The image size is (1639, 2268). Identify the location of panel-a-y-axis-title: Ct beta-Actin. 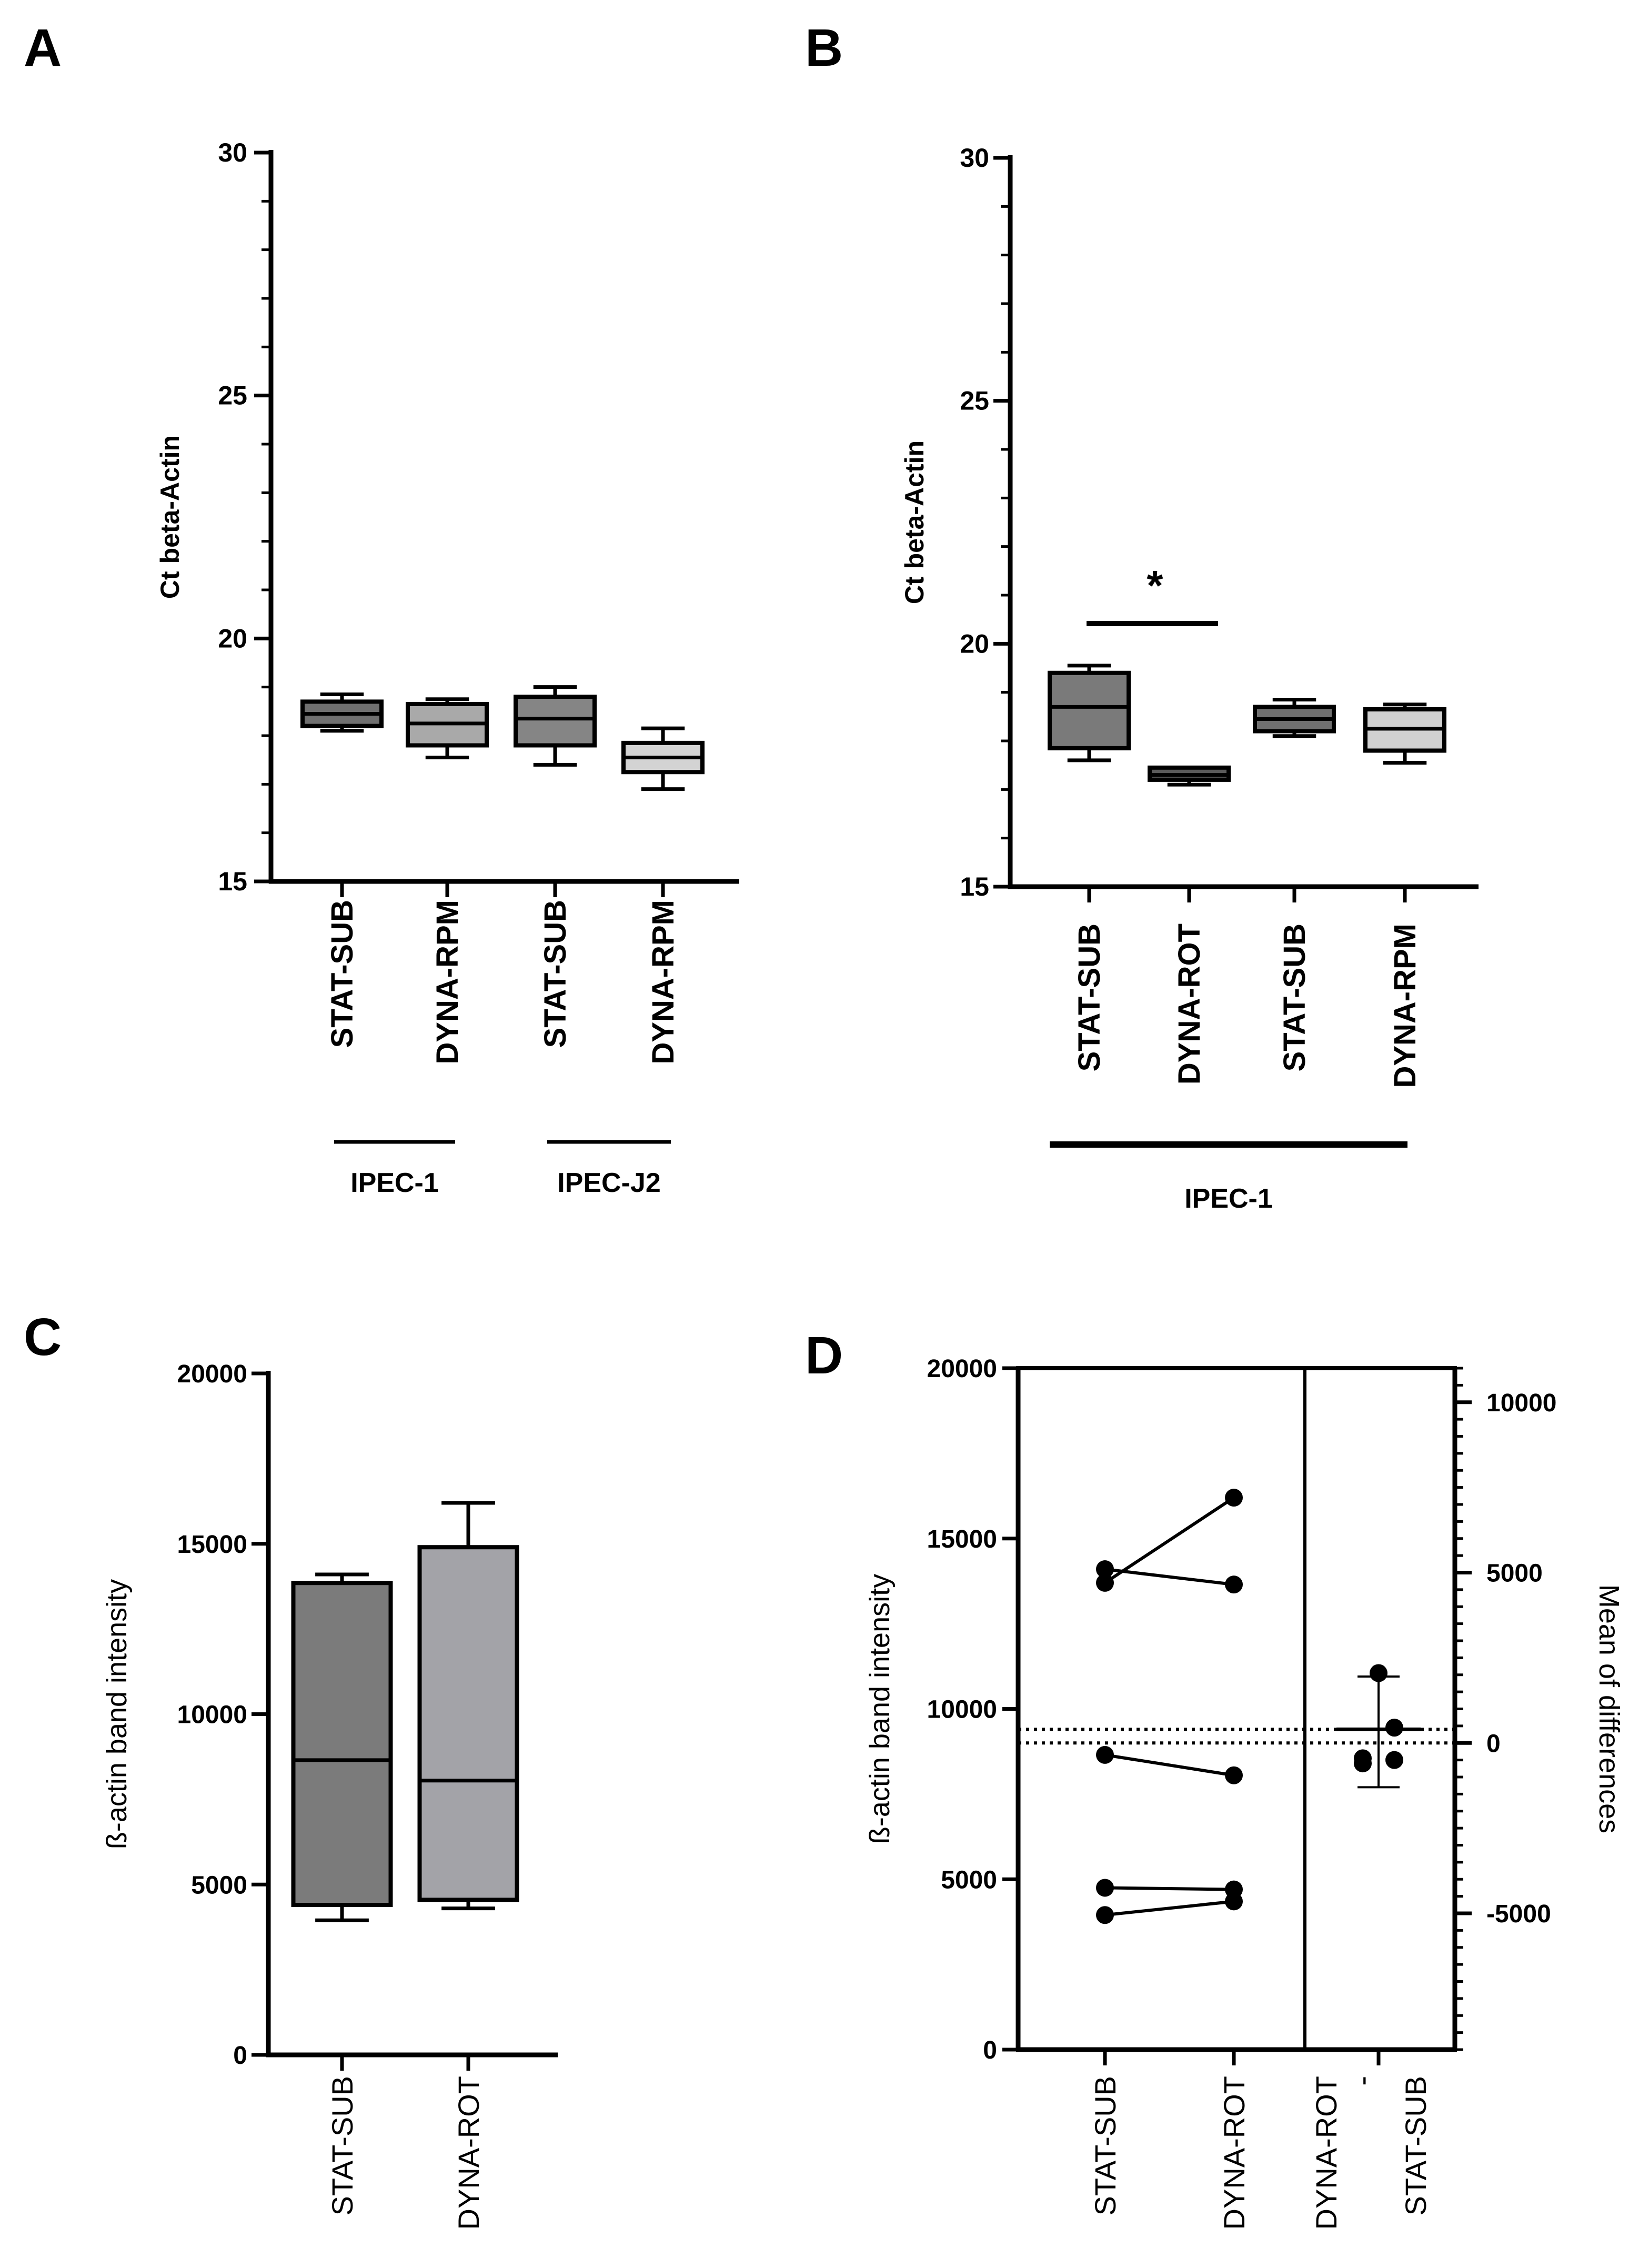
(170, 517).